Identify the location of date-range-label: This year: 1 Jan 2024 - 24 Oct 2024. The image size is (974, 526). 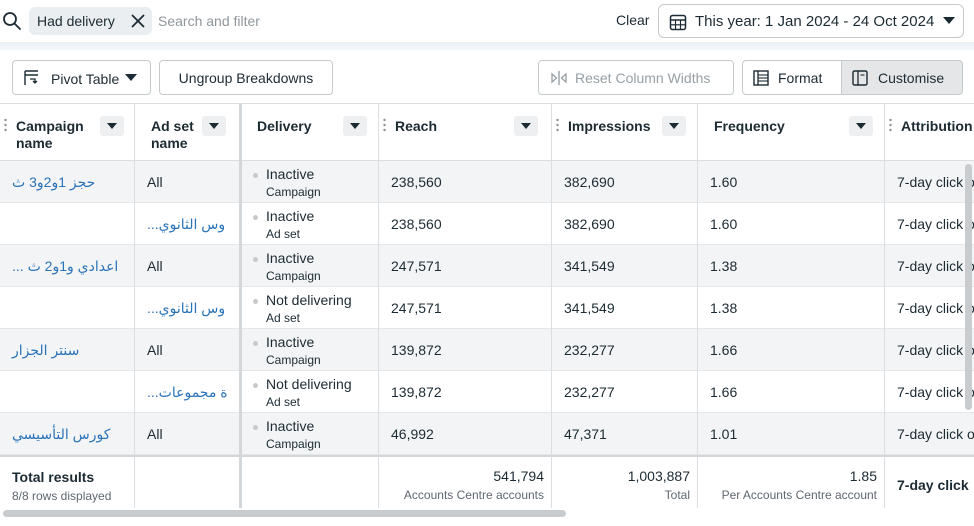
(815, 21).